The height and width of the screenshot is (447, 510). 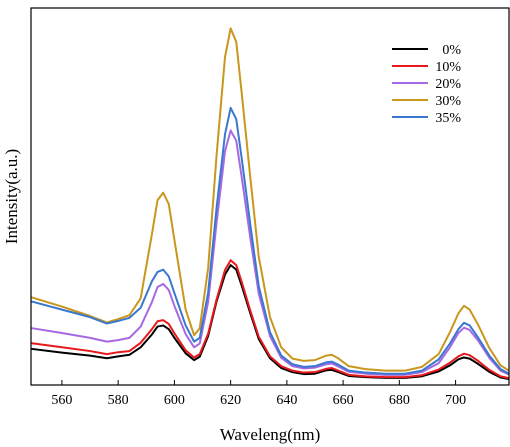 What do you see at coordinates (118, 400) in the screenshot?
I see `x-tick-label: 580` at bounding box center [118, 400].